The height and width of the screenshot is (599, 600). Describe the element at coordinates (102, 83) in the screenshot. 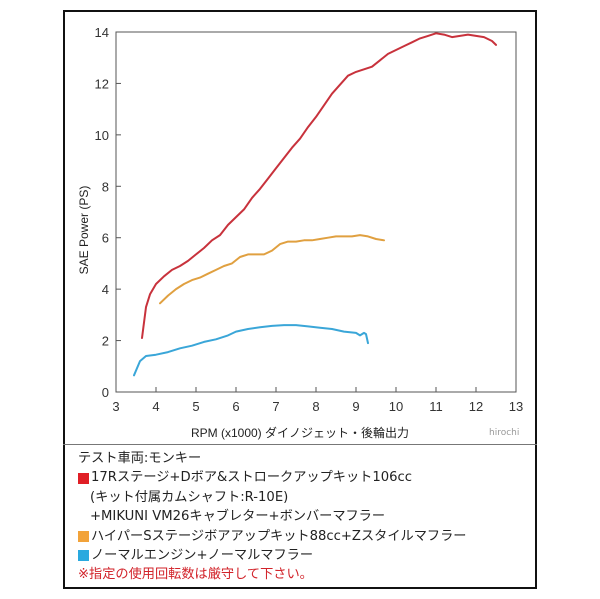

I see `y-tick-label: 12` at that location.